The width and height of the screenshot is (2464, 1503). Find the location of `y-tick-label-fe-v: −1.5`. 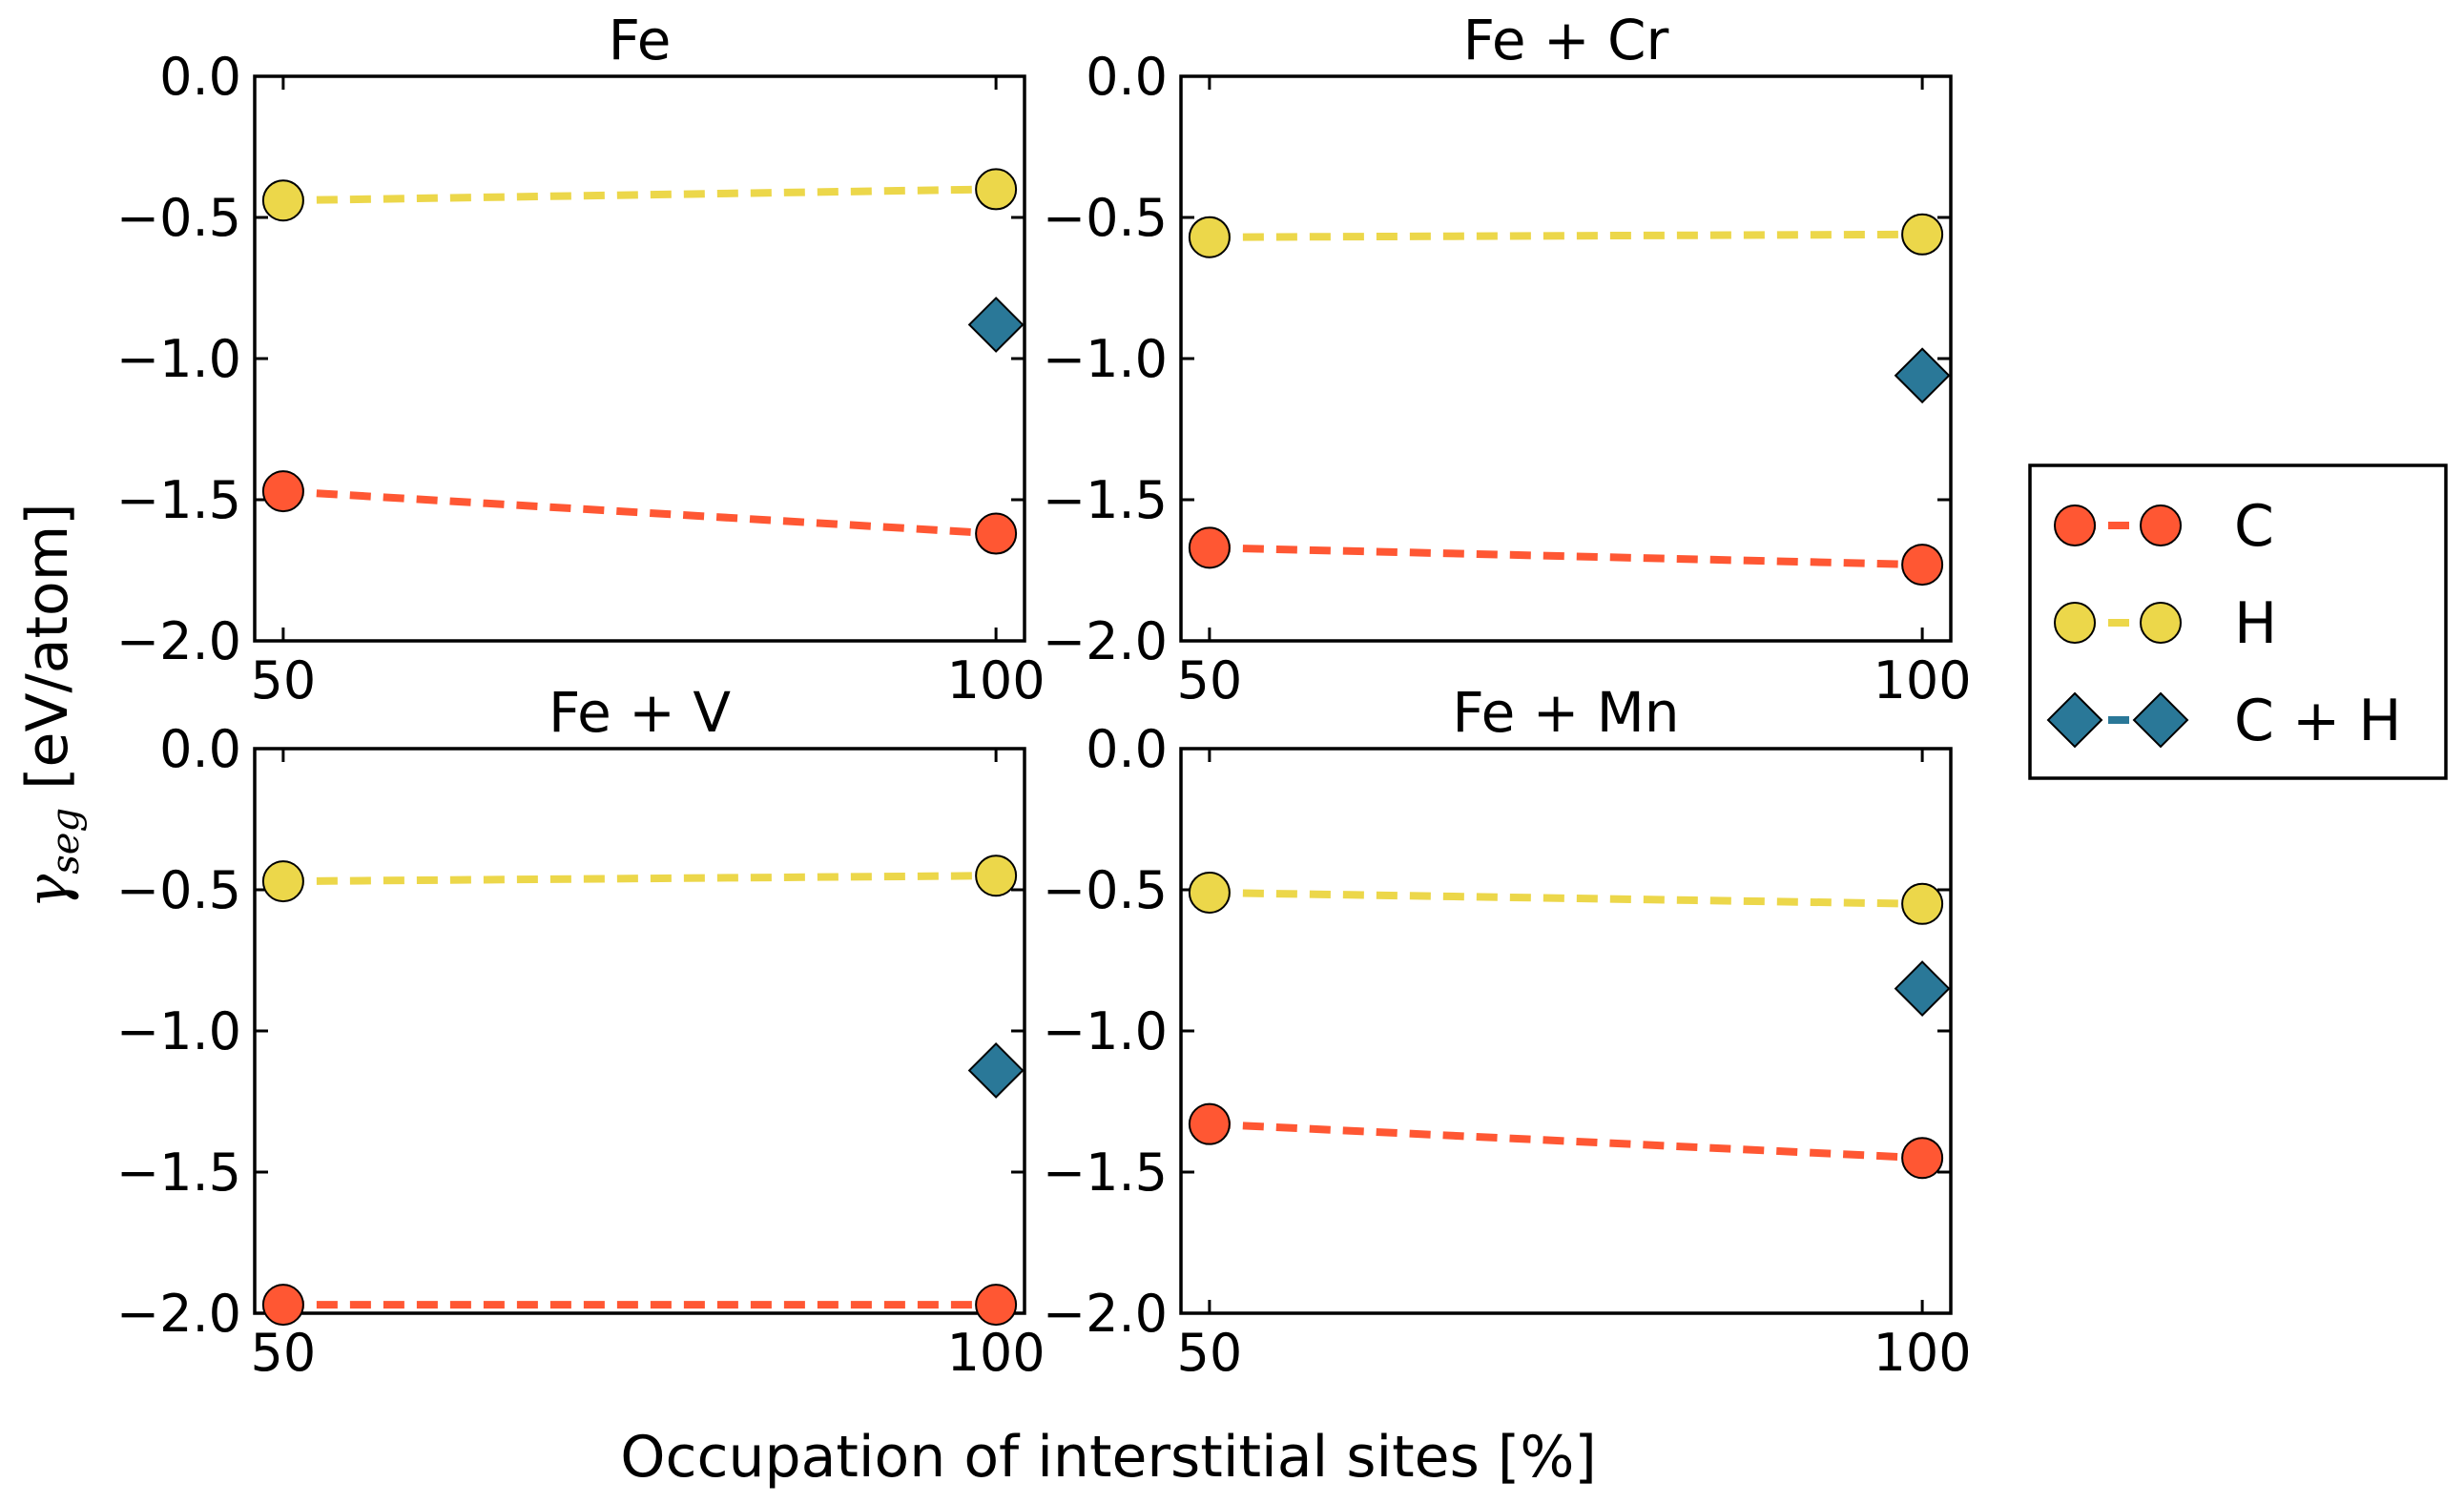

y-tick-label-fe-v: −1.5 is located at coordinates (178, 1173).